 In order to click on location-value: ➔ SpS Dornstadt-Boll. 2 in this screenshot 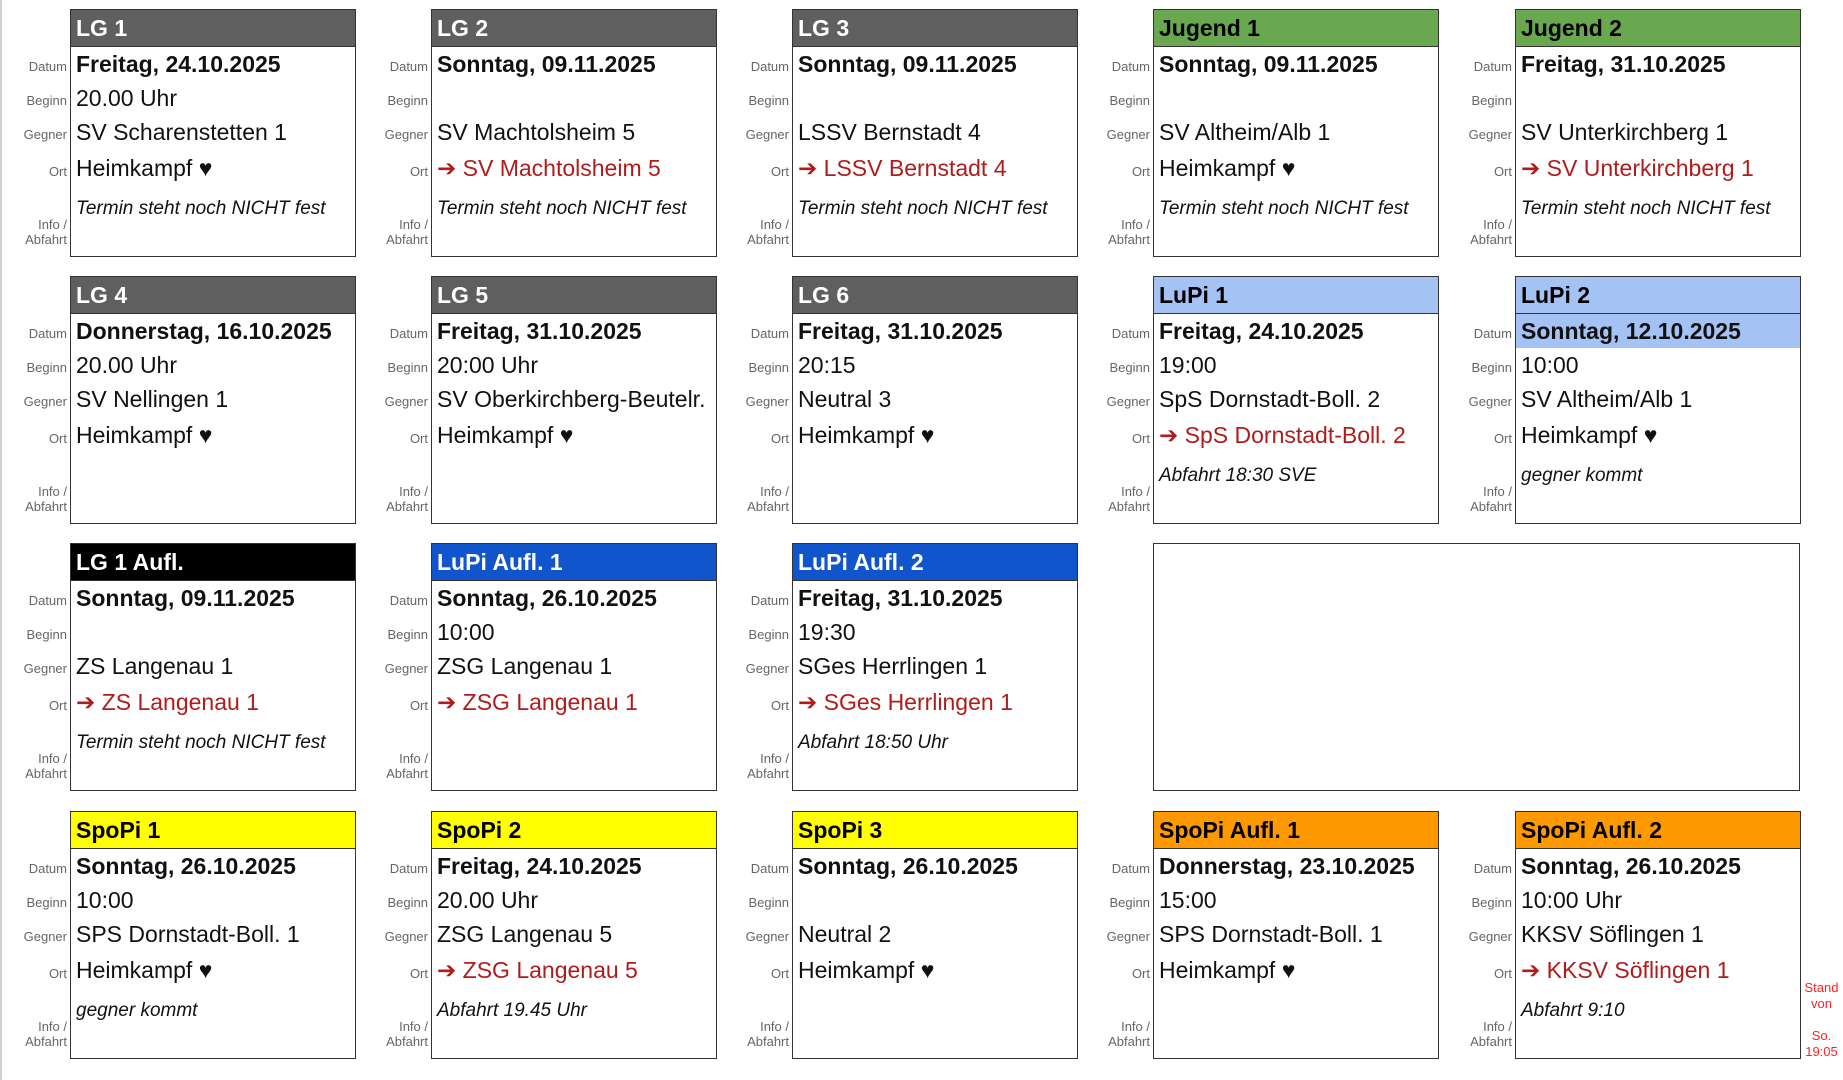, I will do `click(1282, 435)`.